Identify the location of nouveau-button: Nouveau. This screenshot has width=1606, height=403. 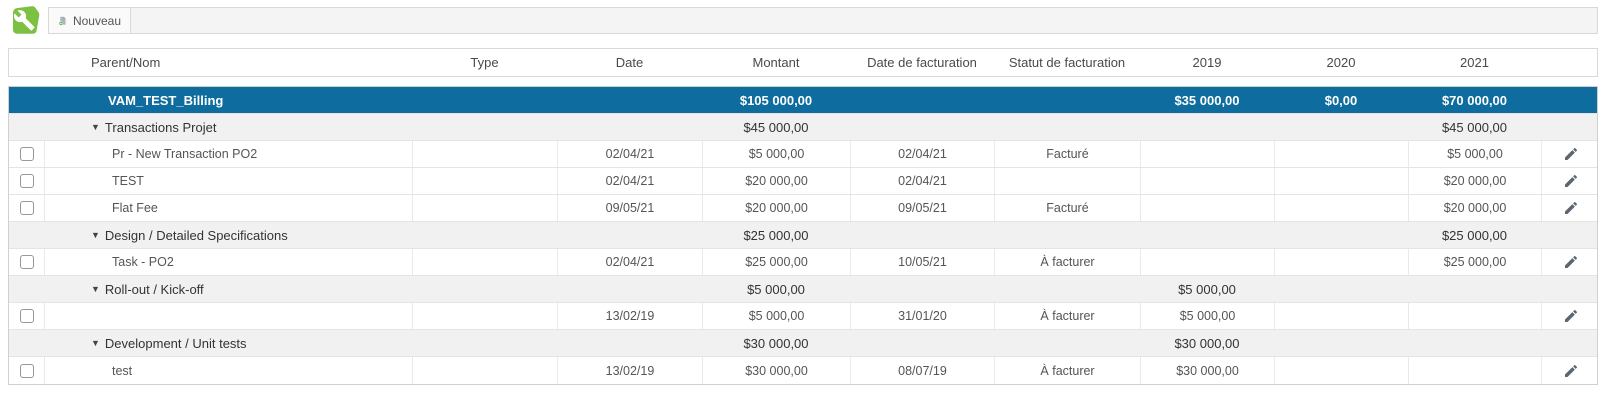
(90, 20).